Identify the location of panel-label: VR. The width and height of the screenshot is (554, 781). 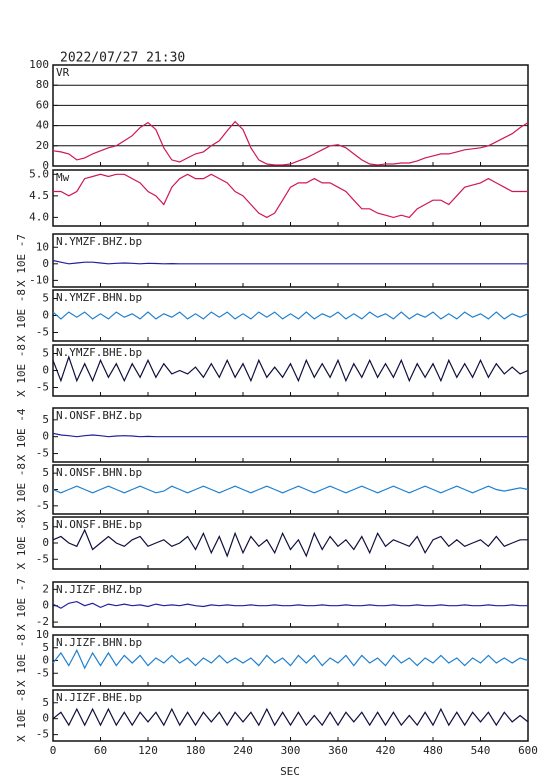
(63, 72).